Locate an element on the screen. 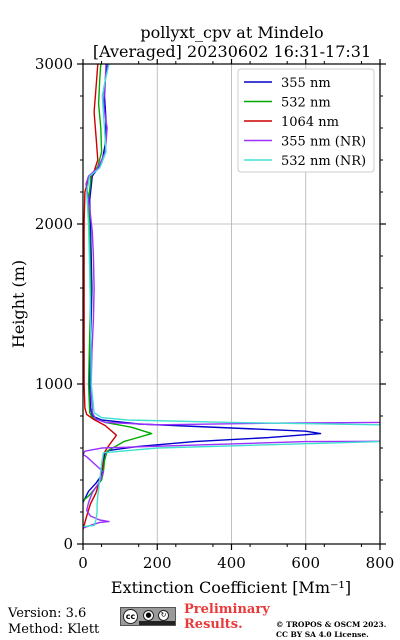 Image resolution: width=400 pixels, height=640 pixels. legend-label: 532 nm (NR) is located at coordinates (323, 161).